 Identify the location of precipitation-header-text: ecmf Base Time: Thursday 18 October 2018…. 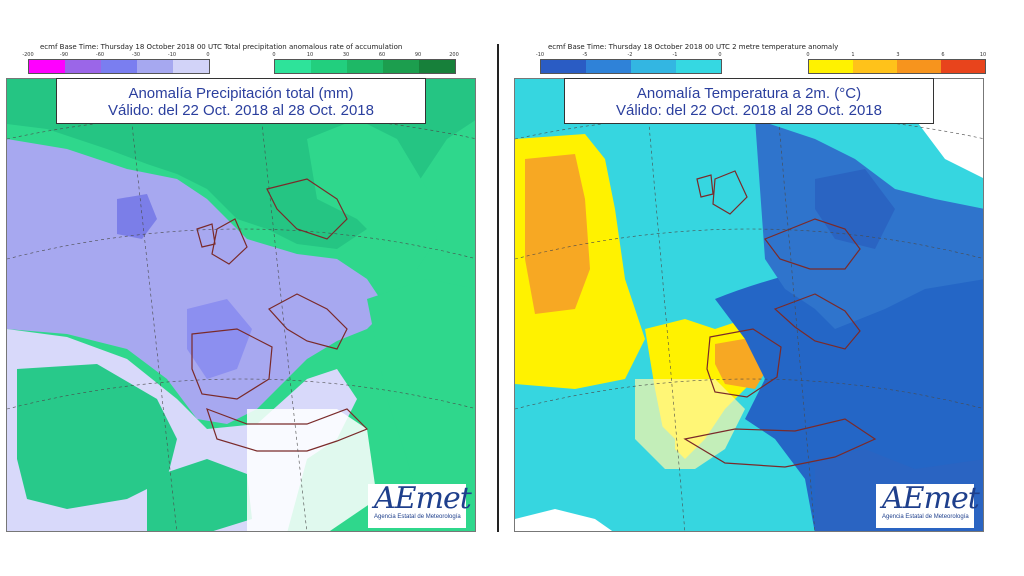
(221, 47).